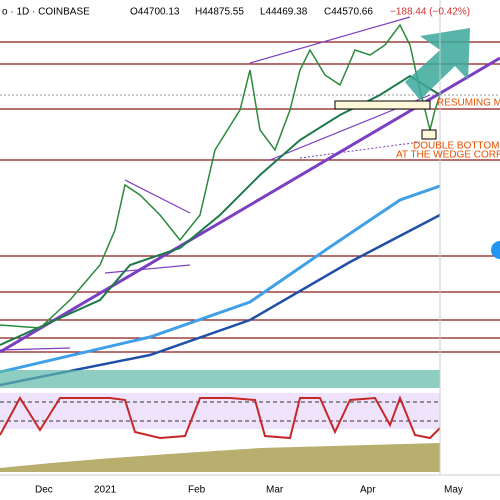 This screenshot has width=500, height=500. Describe the element at coordinates (219, 12) in the screenshot. I see `header-high: H44875.55` at that location.